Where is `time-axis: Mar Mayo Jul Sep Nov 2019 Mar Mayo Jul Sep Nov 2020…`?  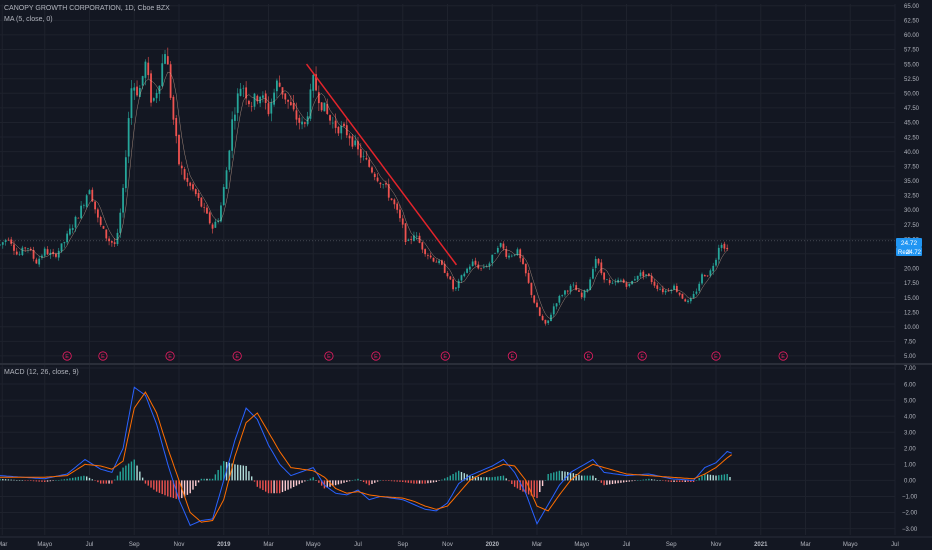
time-axis: Mar Mayo Jul Sep Nov 2019 Mar Mayo Jul Sep Nov 2020… is located at coordinates (449, 545).